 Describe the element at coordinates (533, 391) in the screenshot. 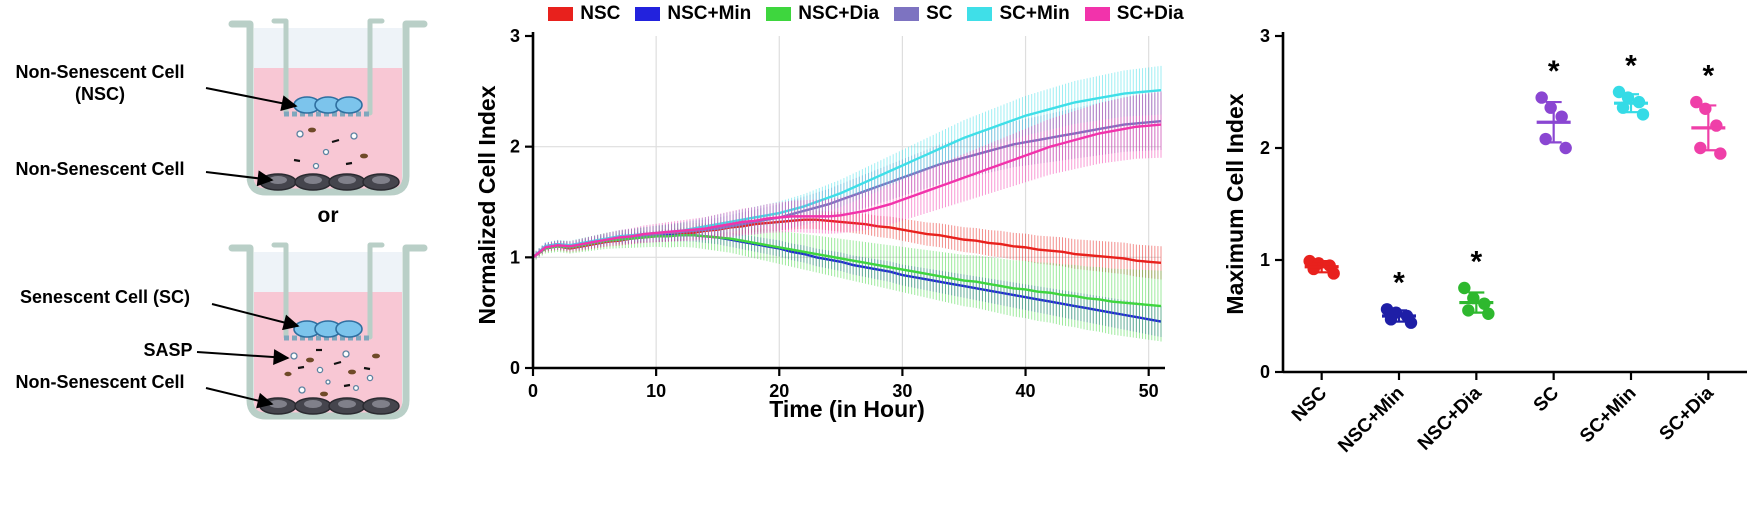

I see `x-tick-label: 0` at that location.